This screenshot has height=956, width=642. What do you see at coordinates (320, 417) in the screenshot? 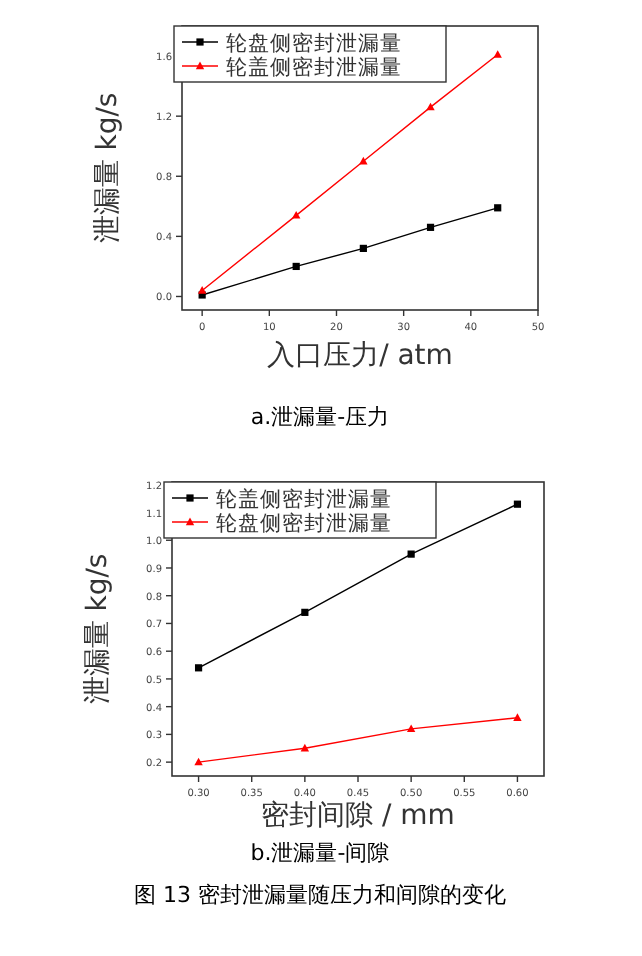
I see `text: a.泄漏量-压力` at bounding box center [320, 417].